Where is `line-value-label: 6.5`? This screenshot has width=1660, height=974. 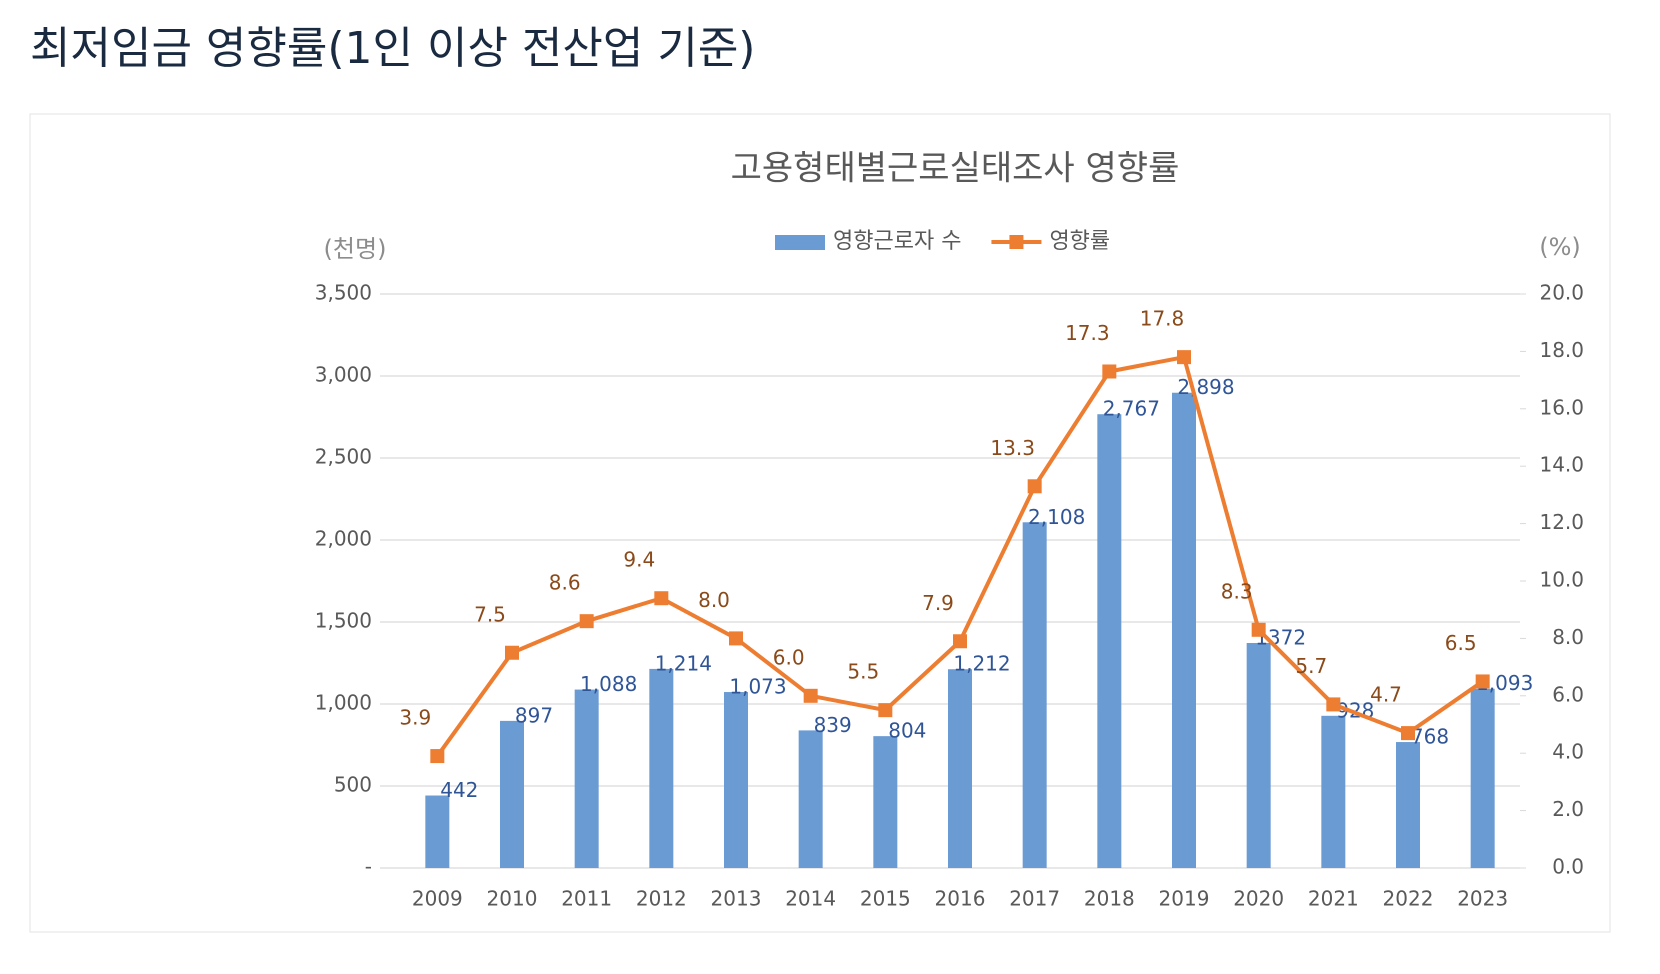
line-value-label: 6.5 is located at coordinates (1461, 643).